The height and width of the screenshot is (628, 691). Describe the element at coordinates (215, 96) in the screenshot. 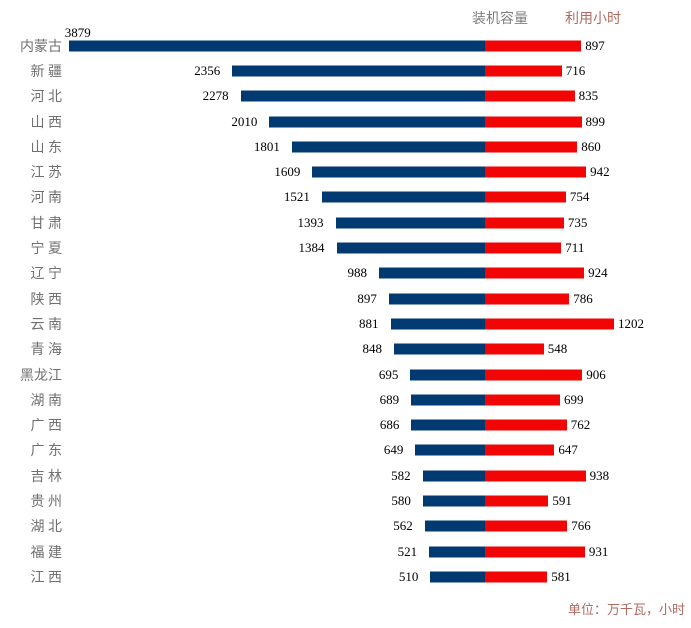

I see `capacity-value-label: 2278` at that location.